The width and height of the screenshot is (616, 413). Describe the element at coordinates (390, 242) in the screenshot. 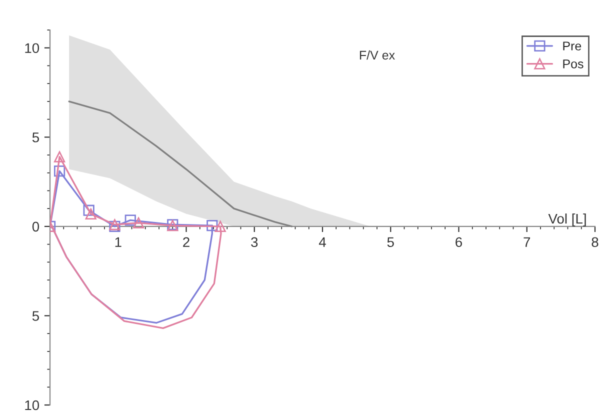

I see `x-tick-label: 5` at that location.